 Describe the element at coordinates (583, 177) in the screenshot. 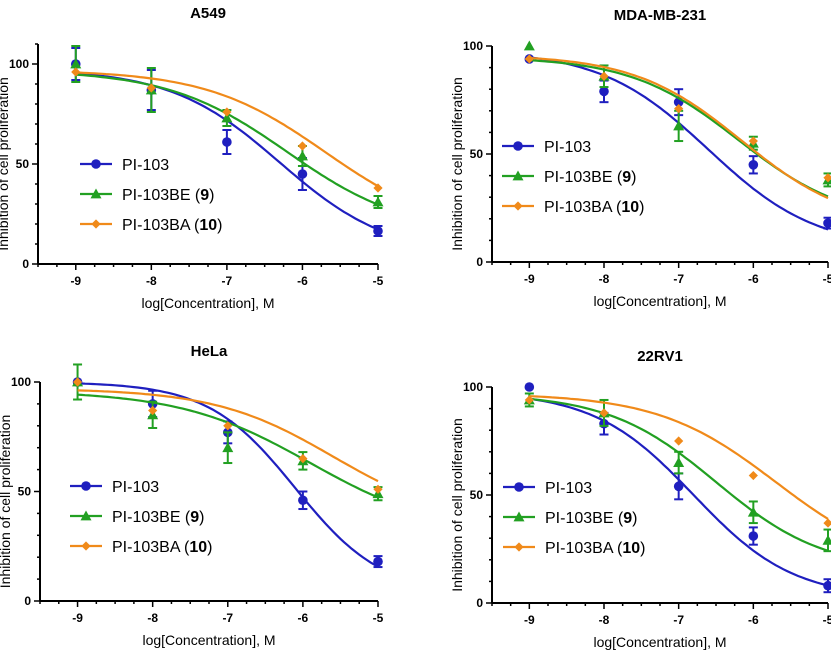

I see `legend-label-text: PI-103BE (` at that location.